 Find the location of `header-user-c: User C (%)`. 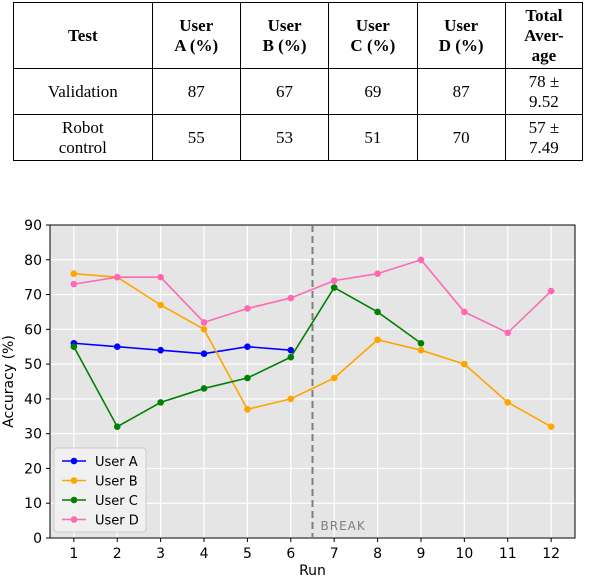

header-user-c: User C (%) is located at coordinates (373, 35).